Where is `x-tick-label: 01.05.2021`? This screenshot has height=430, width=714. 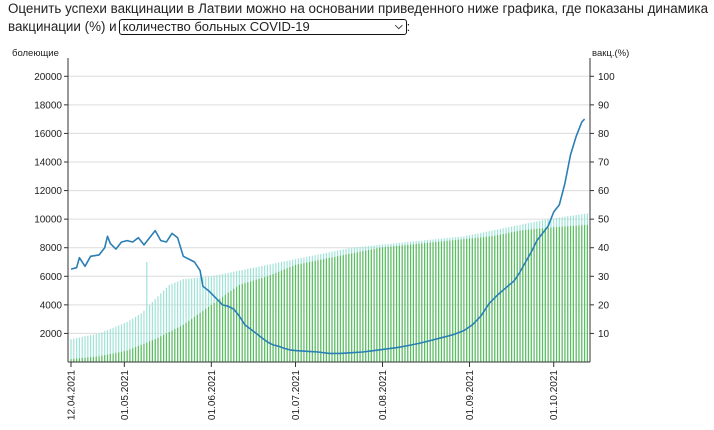
x-tick-label: 01.05.2021 is located at coordinates (125, 395).